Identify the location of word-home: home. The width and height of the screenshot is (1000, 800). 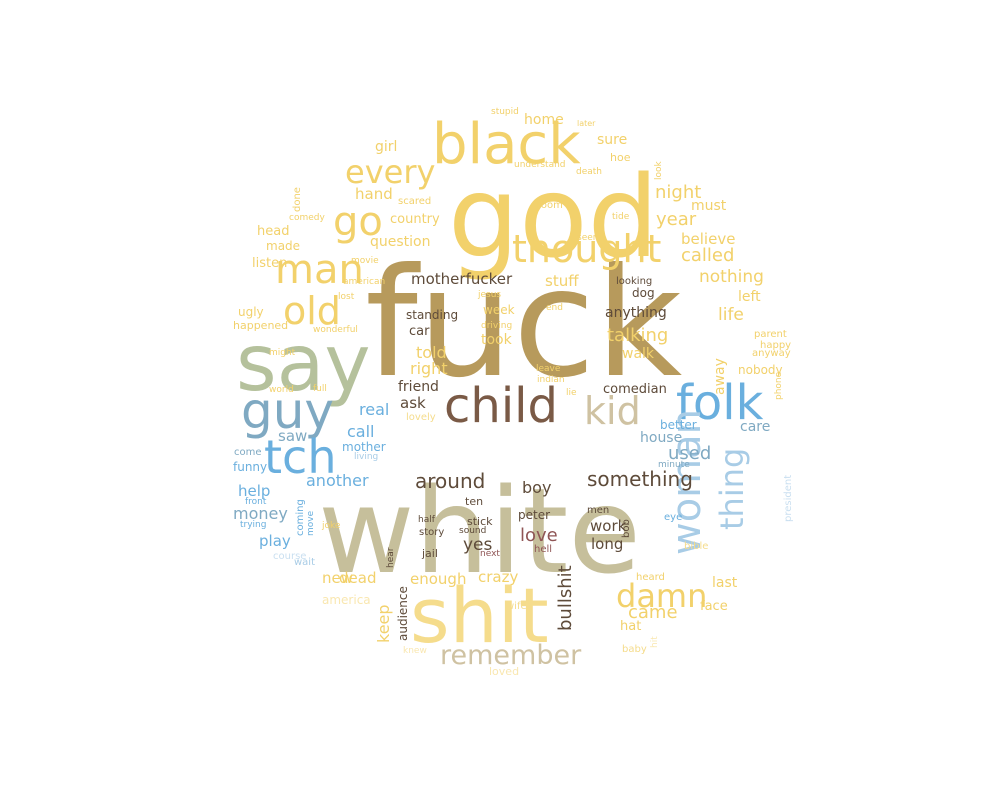
(544, 120).